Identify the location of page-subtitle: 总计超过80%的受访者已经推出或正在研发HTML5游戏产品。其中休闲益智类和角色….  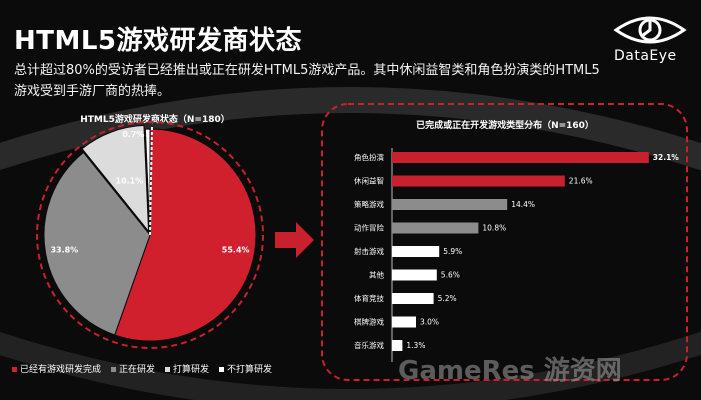
(307, 81).